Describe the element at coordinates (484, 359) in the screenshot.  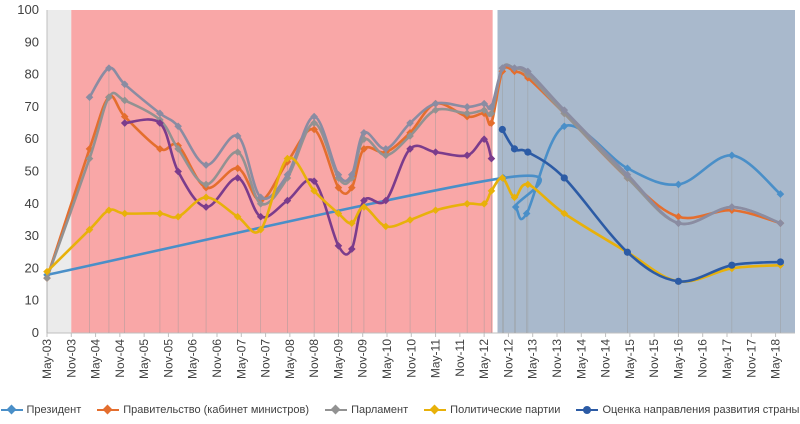
I see `x-tick-label: May-12` at that location.